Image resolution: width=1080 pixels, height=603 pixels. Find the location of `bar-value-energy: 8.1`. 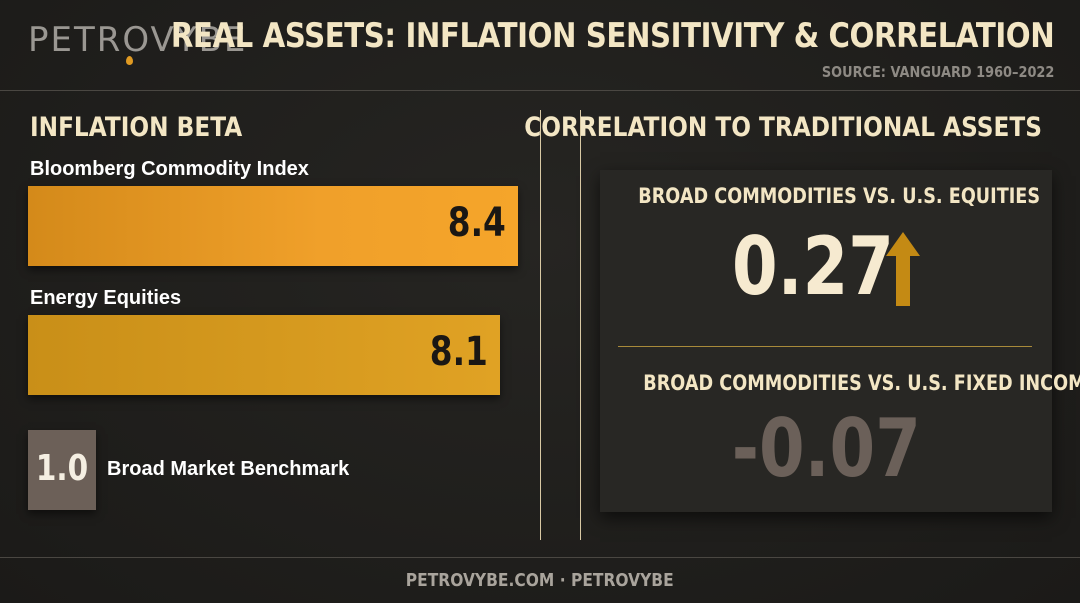

bar-value-energy: 8.1 is located at coordinates (458, 352).